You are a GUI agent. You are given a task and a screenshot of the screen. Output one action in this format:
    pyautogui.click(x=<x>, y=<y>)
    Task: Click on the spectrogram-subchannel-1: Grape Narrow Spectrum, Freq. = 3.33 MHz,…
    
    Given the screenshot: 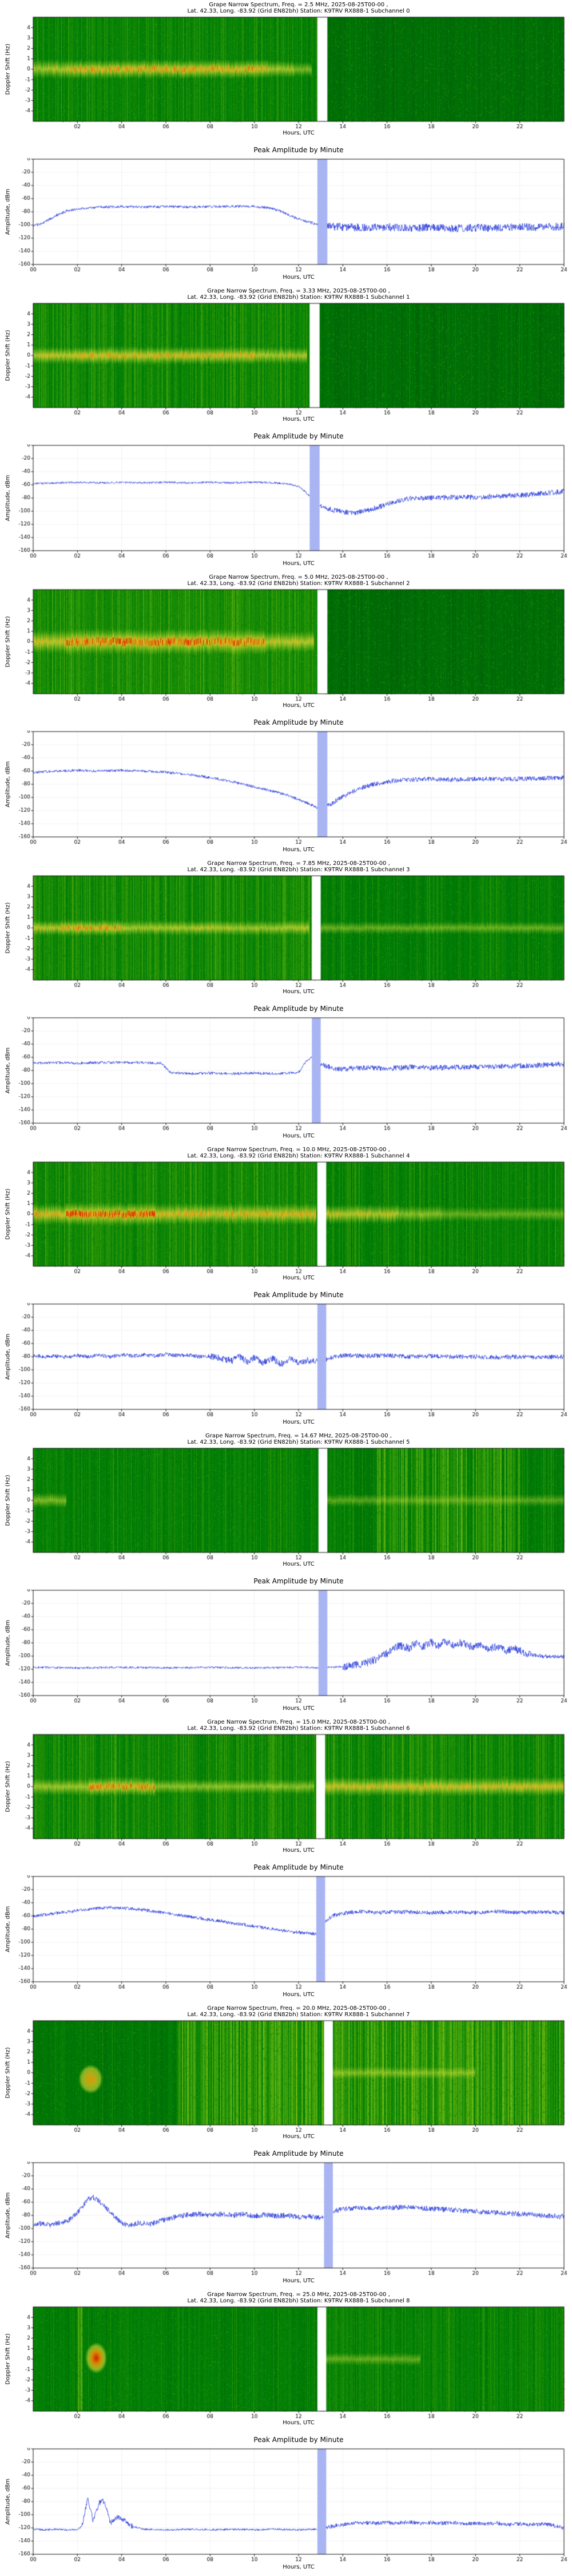 What is the action you would take?
    pyautogui.click(x=286, y=357)
    